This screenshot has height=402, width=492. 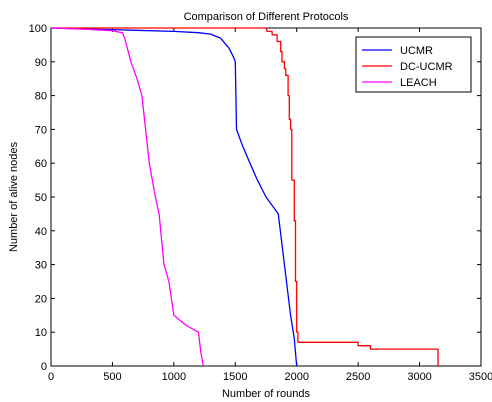 What do you see at coordinates (419, 377) in the screenshot?
I see `x-tick-label: 3000` at bounding box center [419, 377].